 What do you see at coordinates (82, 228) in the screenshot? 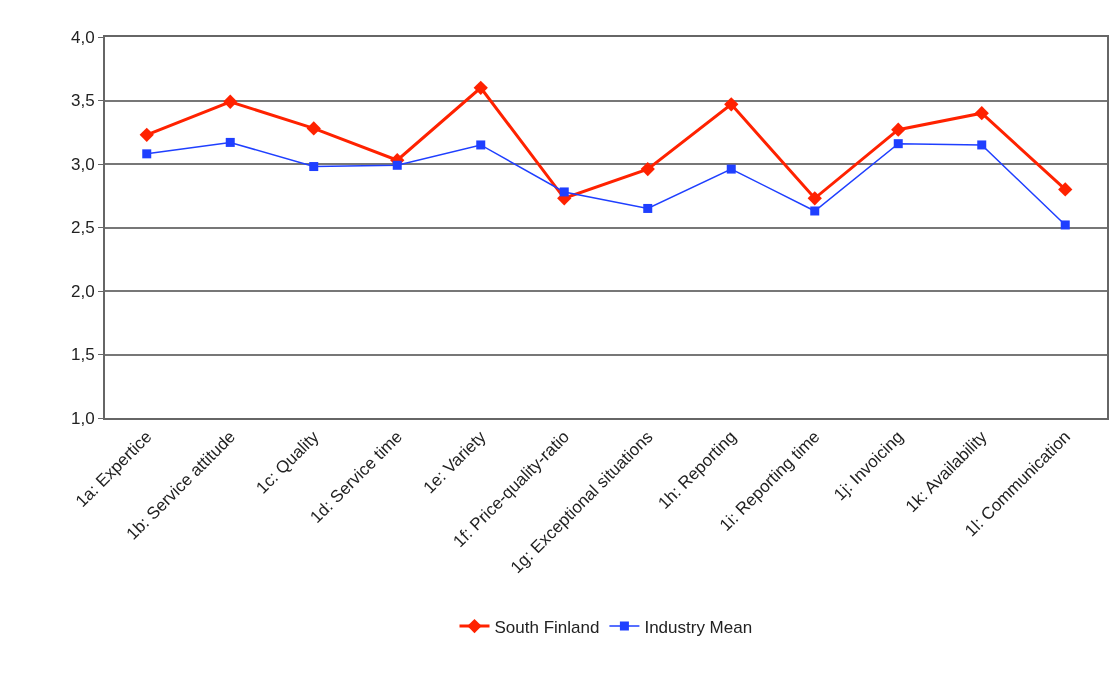
I see `y-tick-label: 2,5` at bounding box center [82, 228].